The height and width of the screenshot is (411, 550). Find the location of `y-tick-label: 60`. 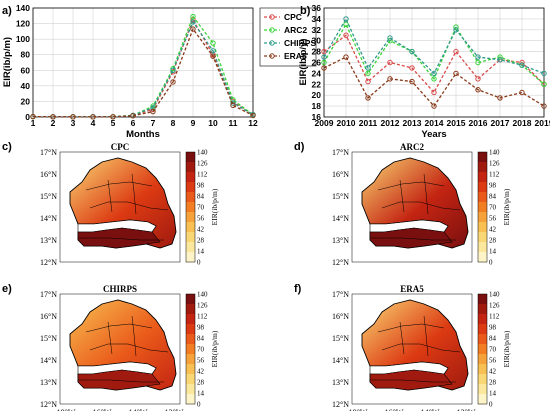

y-tick-label: 60 is located at coordinates (26, 70).